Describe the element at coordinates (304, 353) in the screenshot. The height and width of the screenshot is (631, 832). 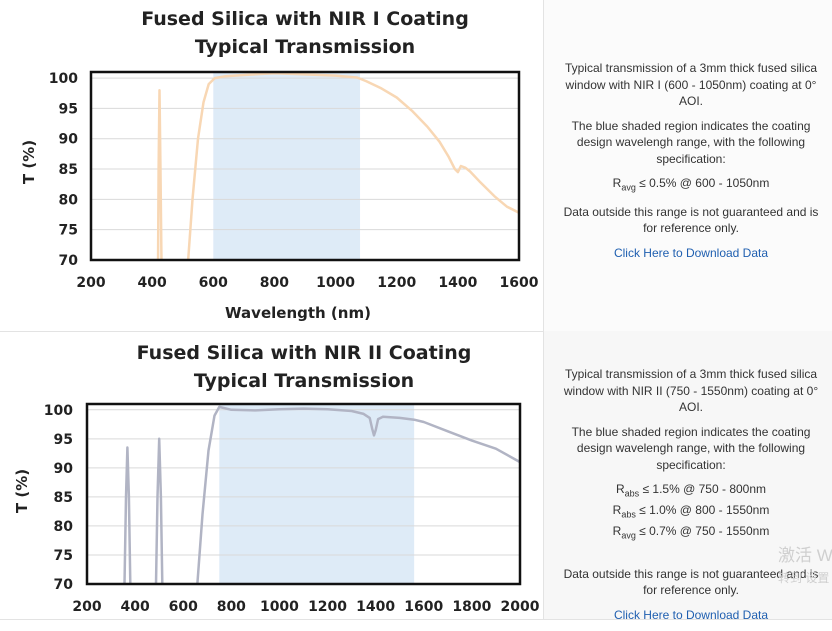
I see `chart-title-line1: Fused Silica with NIR II Coating` at that location.